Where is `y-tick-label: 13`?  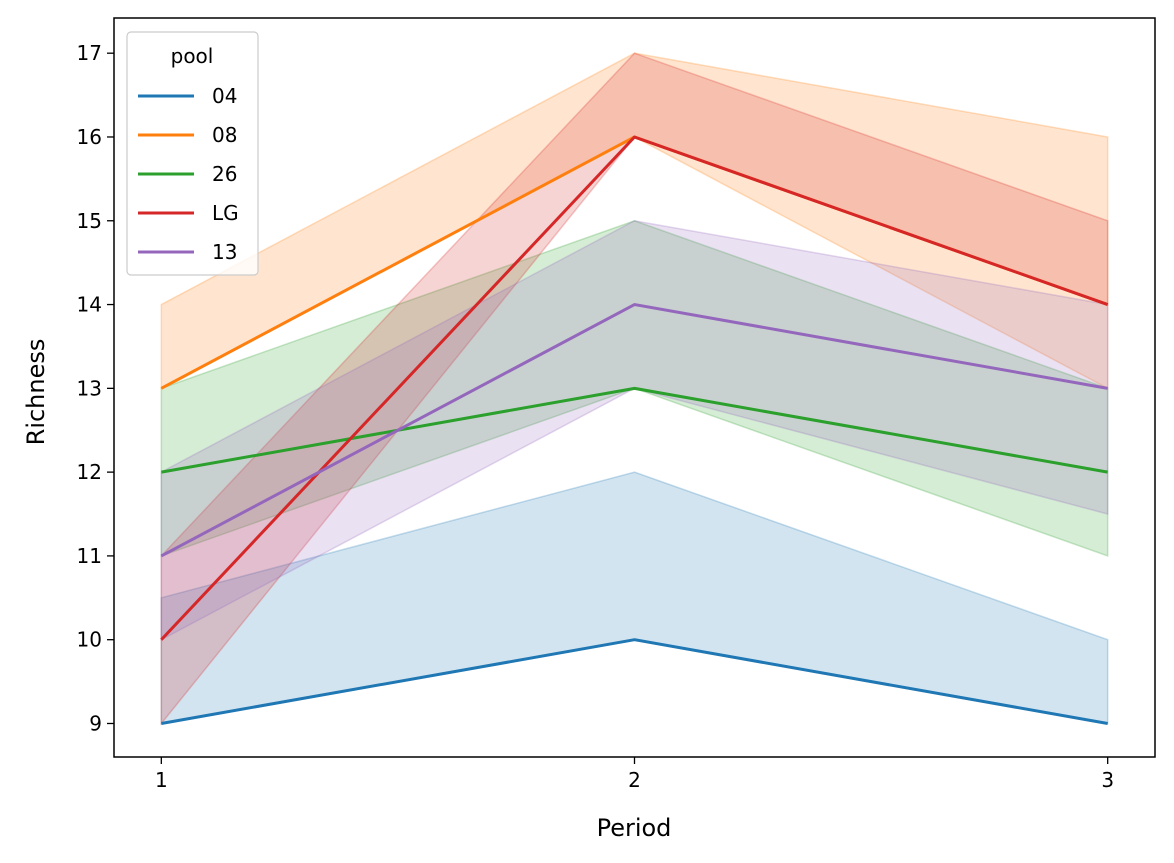 y-tick-label: 13 is located at coordinates (89, 388).